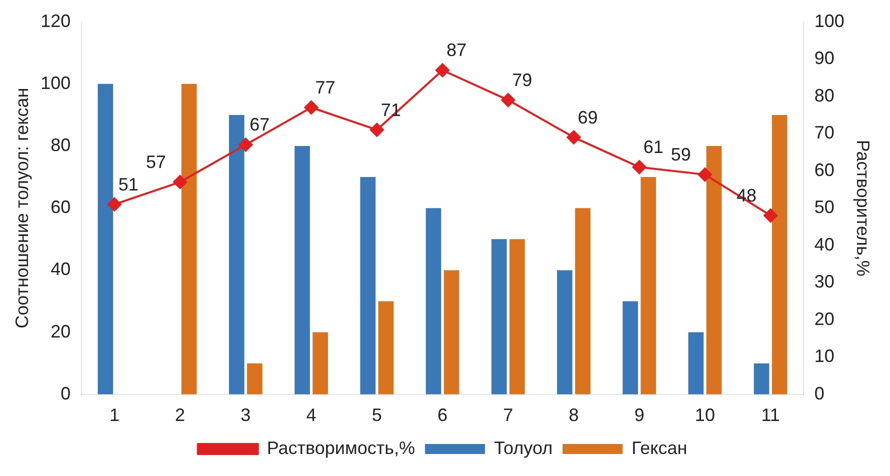  What do you see at coordinates (660, 448) in the screenshot?
I see `legend-label: Гексан` at bounding box center [660, 448].